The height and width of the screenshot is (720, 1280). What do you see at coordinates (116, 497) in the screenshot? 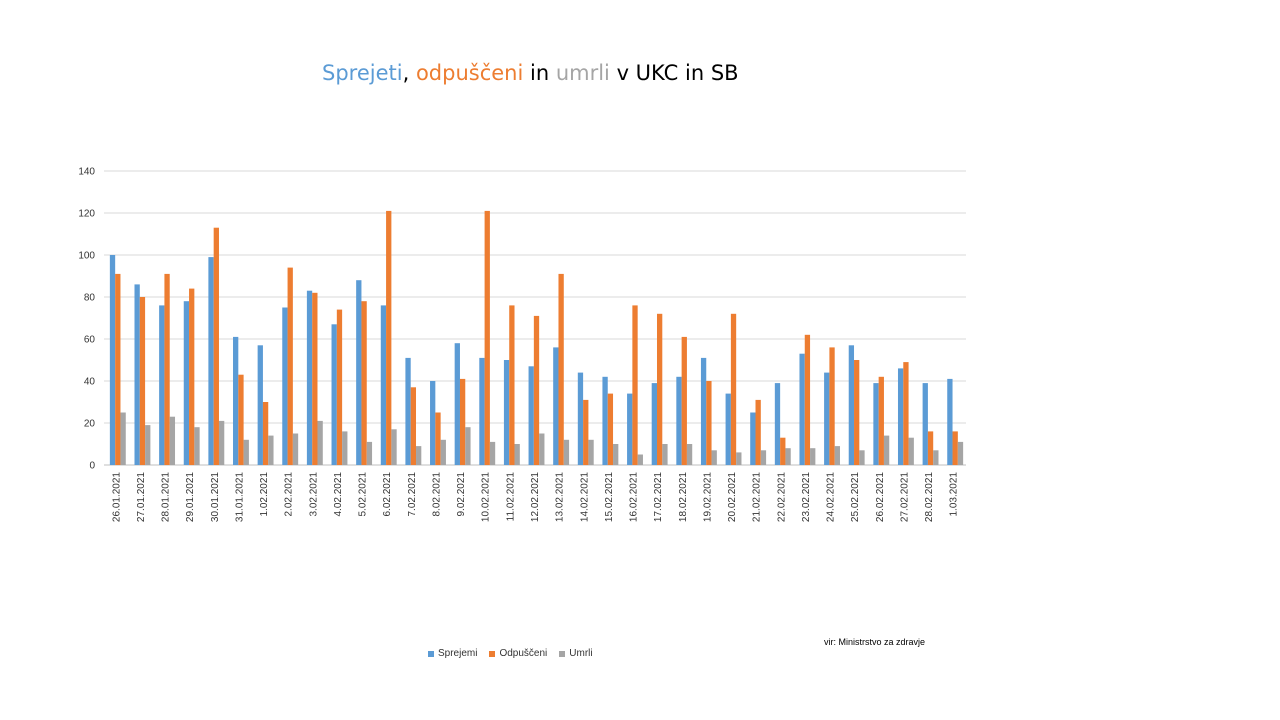
I see `x-tick-label: 26.01.2021` at bounding box center [116, 497].